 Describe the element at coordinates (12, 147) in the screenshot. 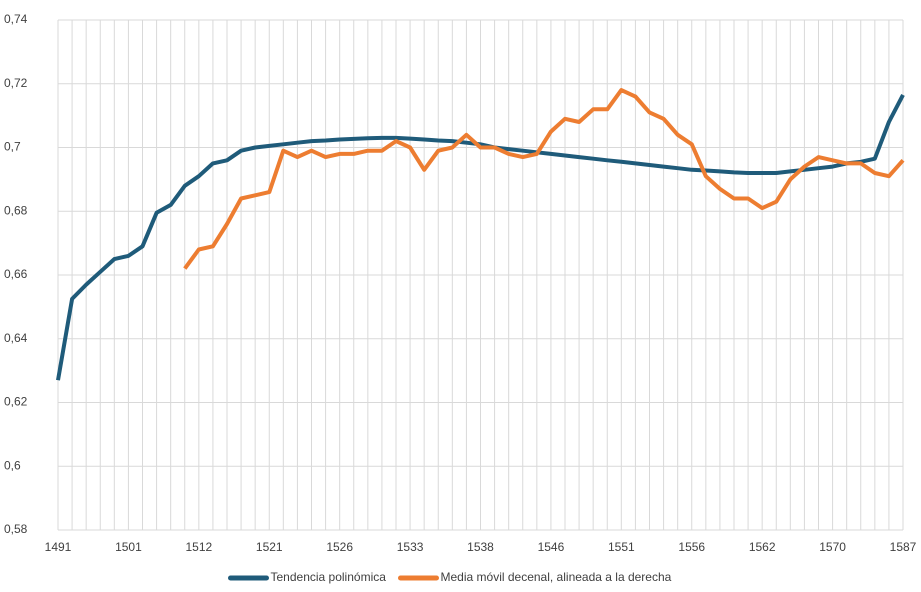

I see `y-tick-label: 0,7` at that location.